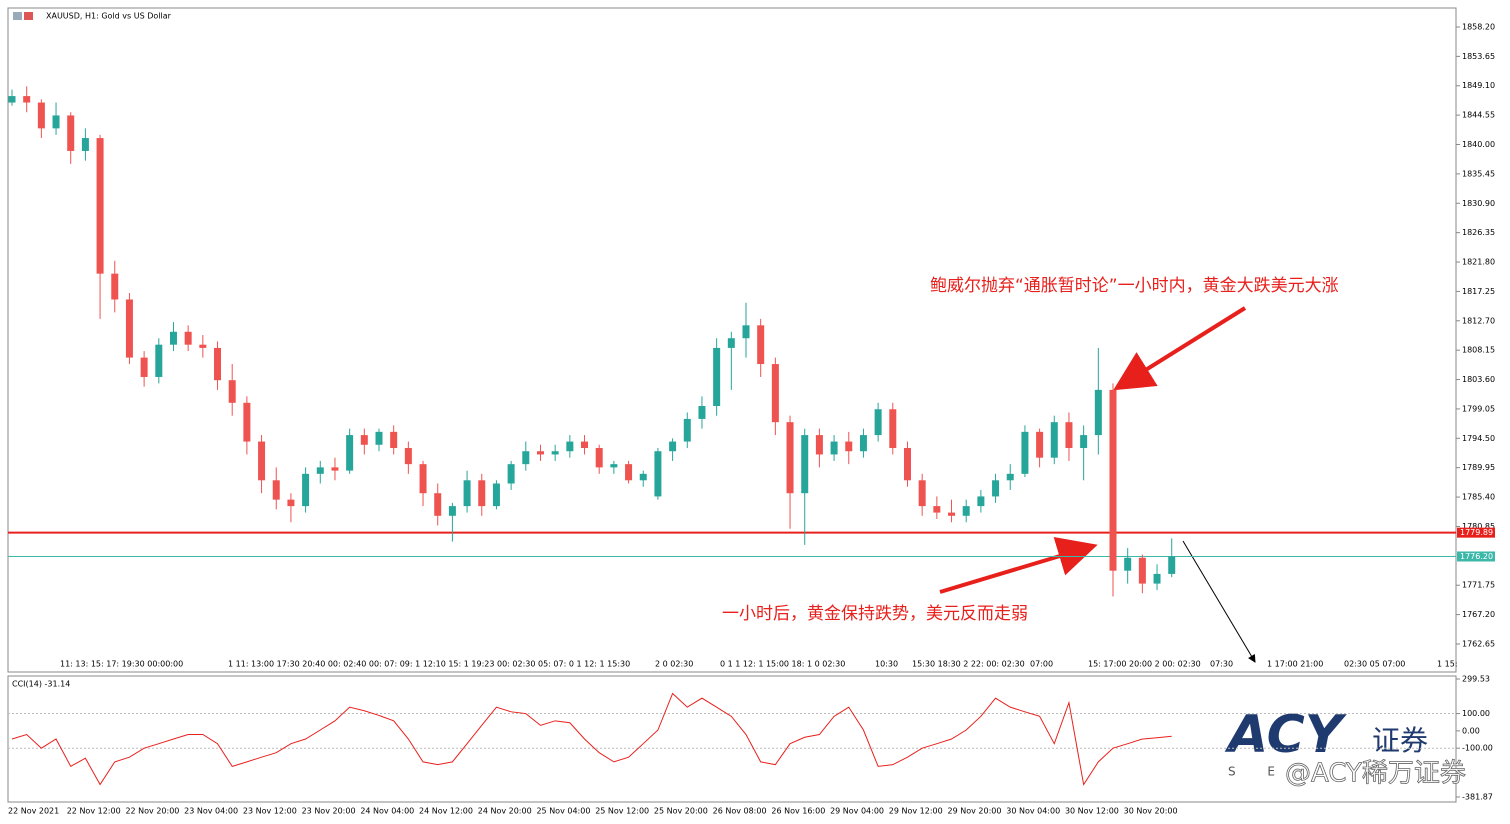 This screenshot has width=1510, height=824. Describe the element at coordinates (1134, 286) in the screenshot. I see `annotation: 鲍威尔抛弃“通胀暂时论”一小时内，黄金大跌美元大涨` at that location.